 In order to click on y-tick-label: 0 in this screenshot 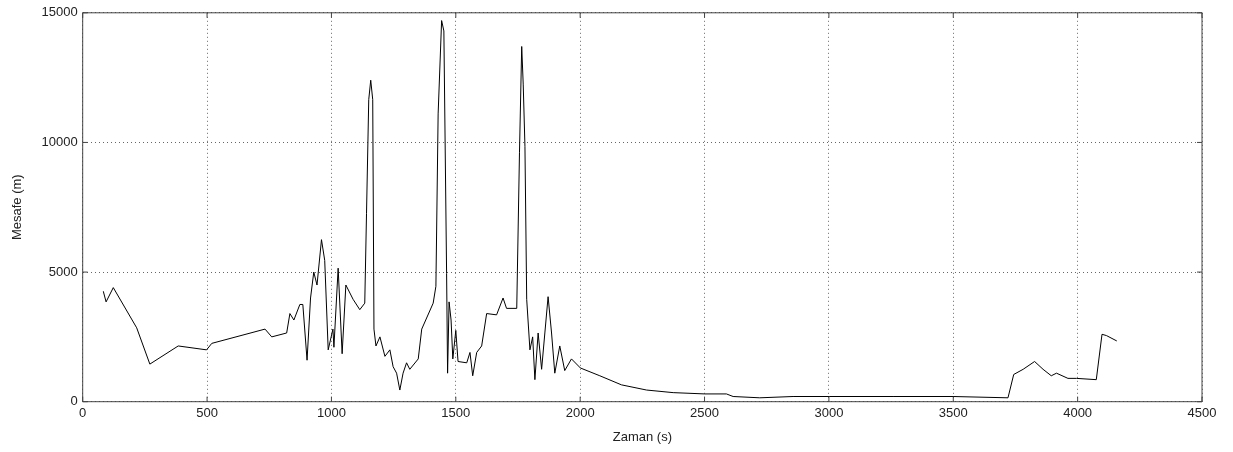, I will do `click(74, 401)`.